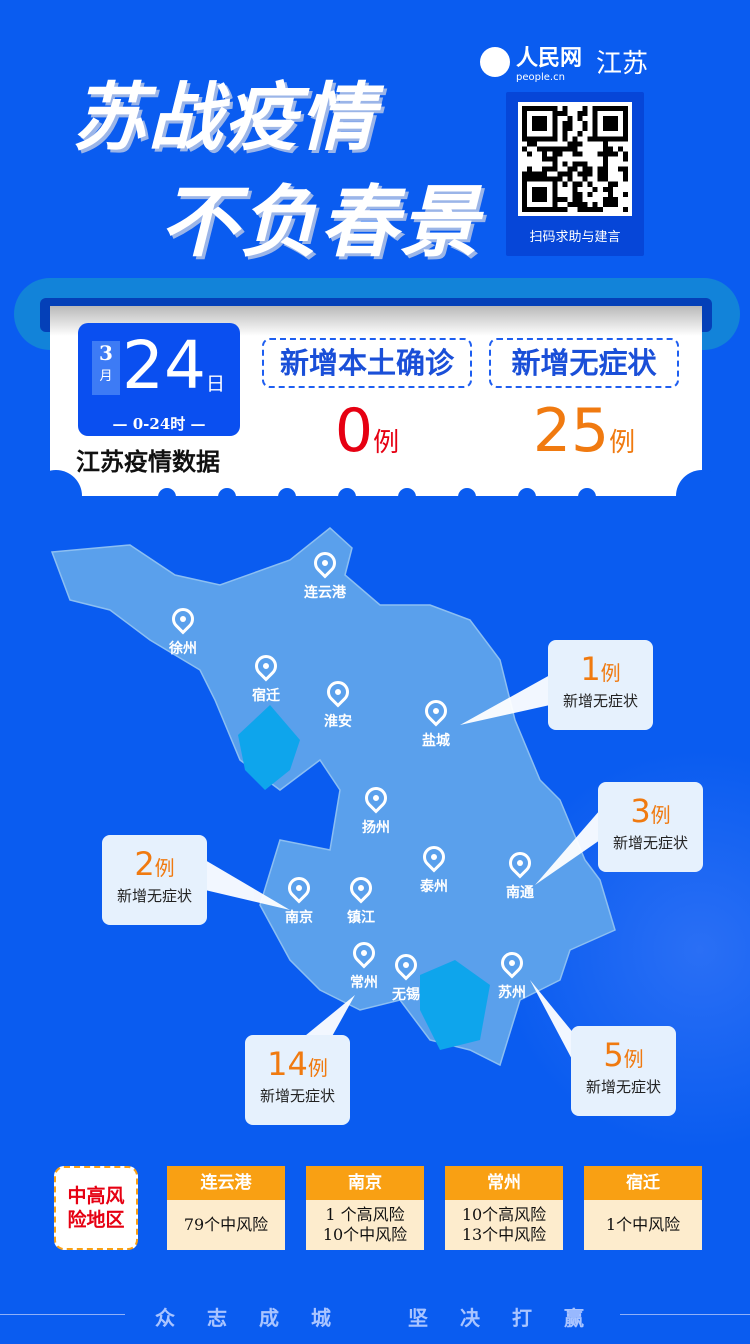 The height and width of the screenshot is (1344, 750). I want to click on risk-label: 中高风险地区, so click(96, 1208).